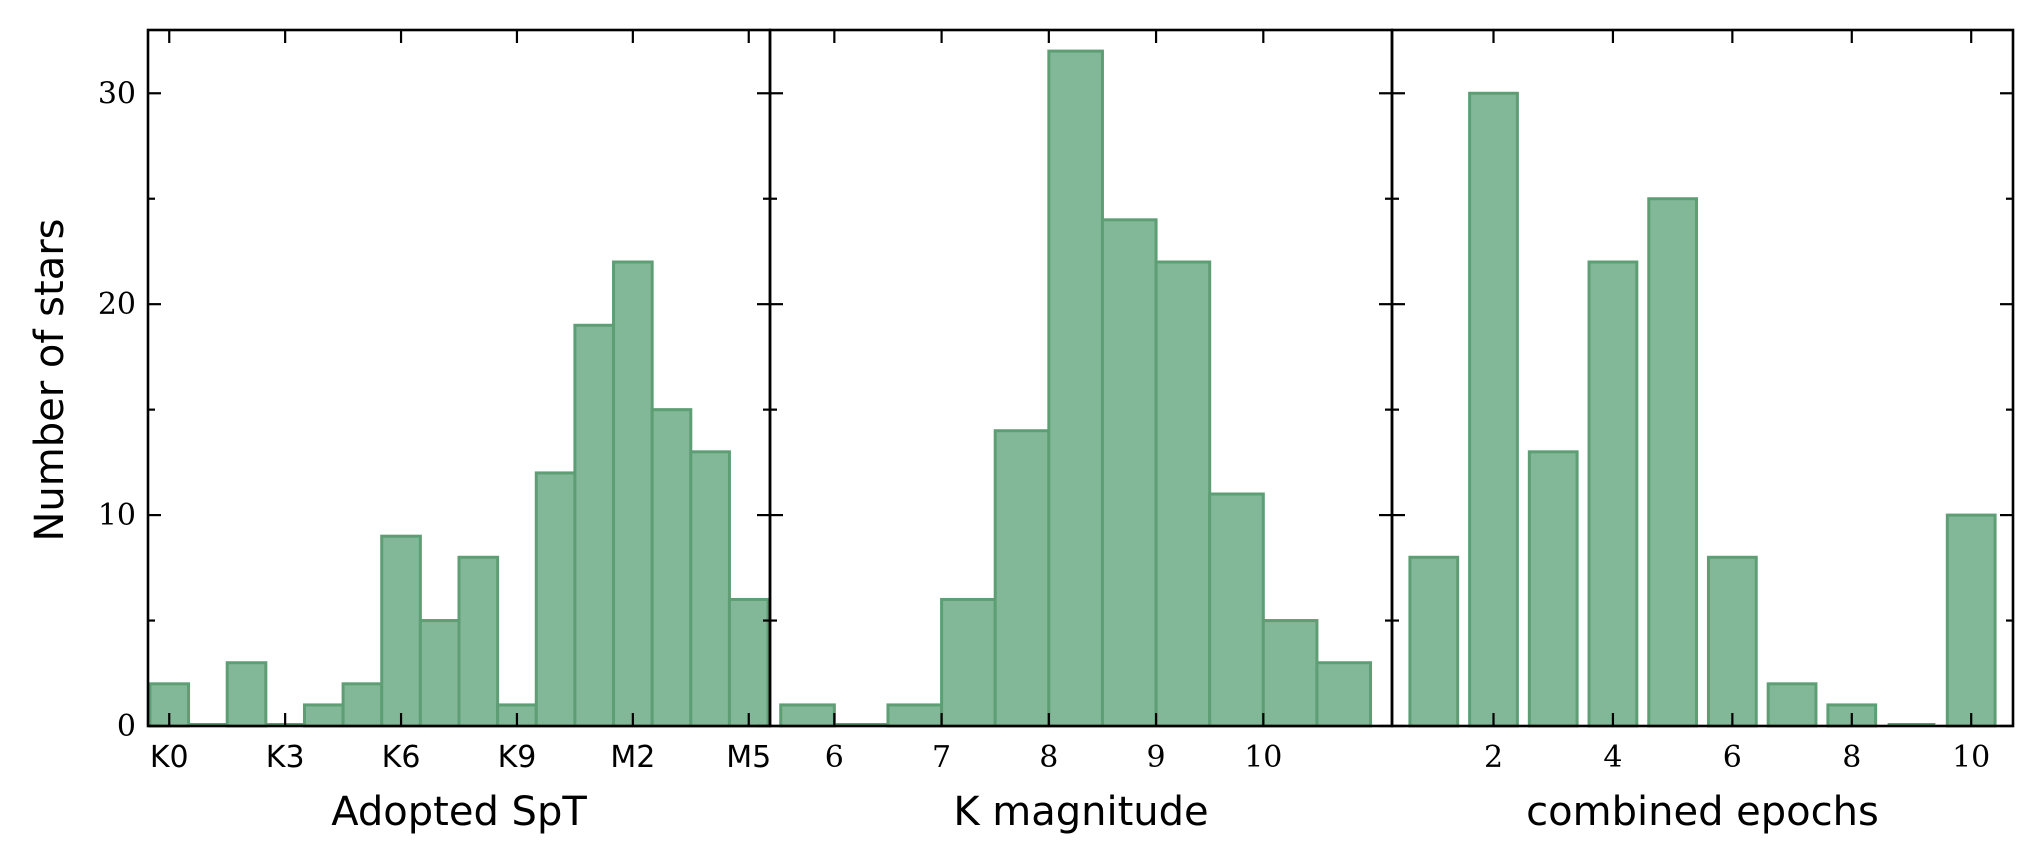  I want to click on x-tick-label: 4, so click(1612, 757).